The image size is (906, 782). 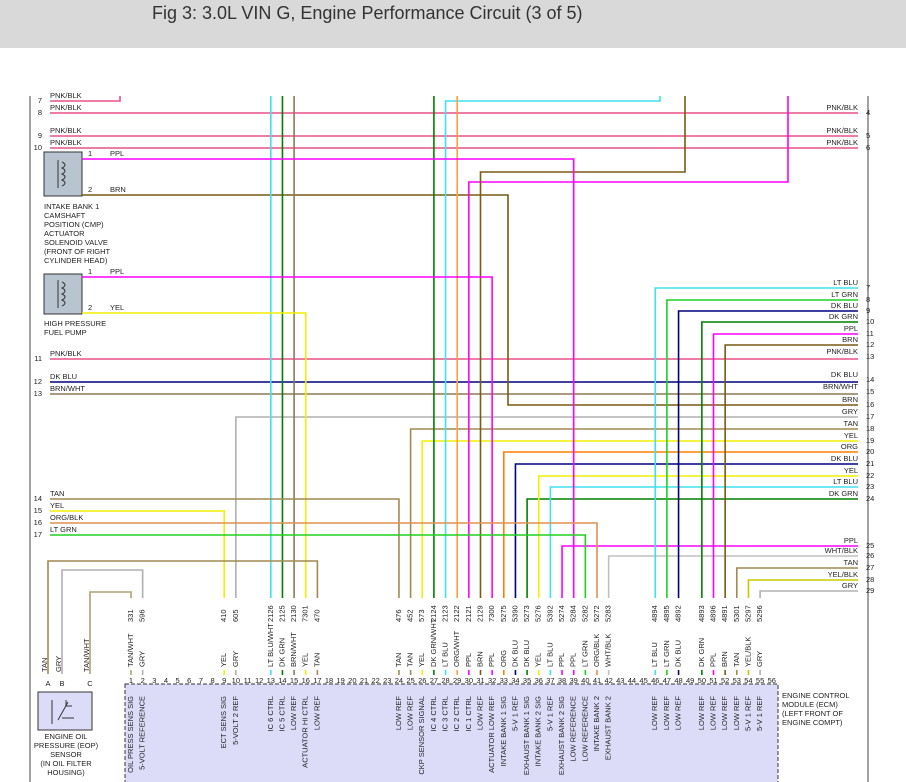 I want to click on wire-number: 16, so click(x=870, y=404).